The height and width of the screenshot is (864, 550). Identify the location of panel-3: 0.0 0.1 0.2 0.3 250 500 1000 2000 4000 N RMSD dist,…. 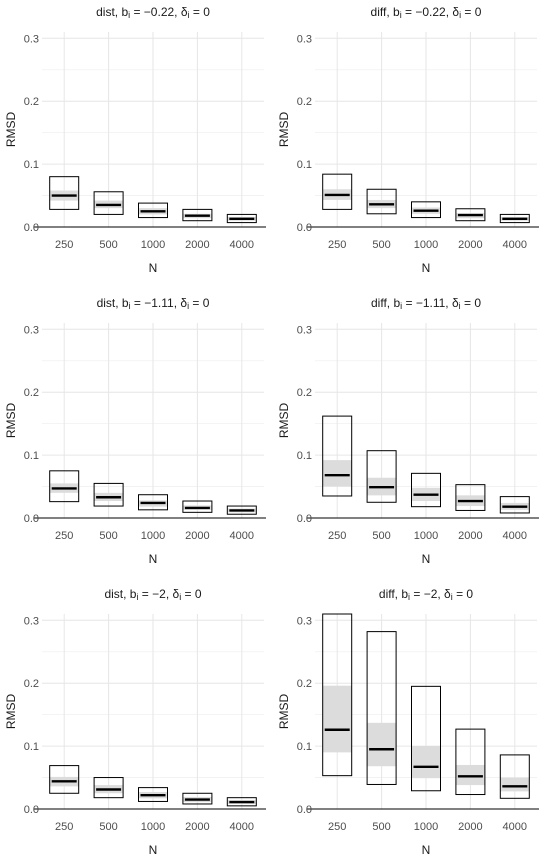
(135, 431).